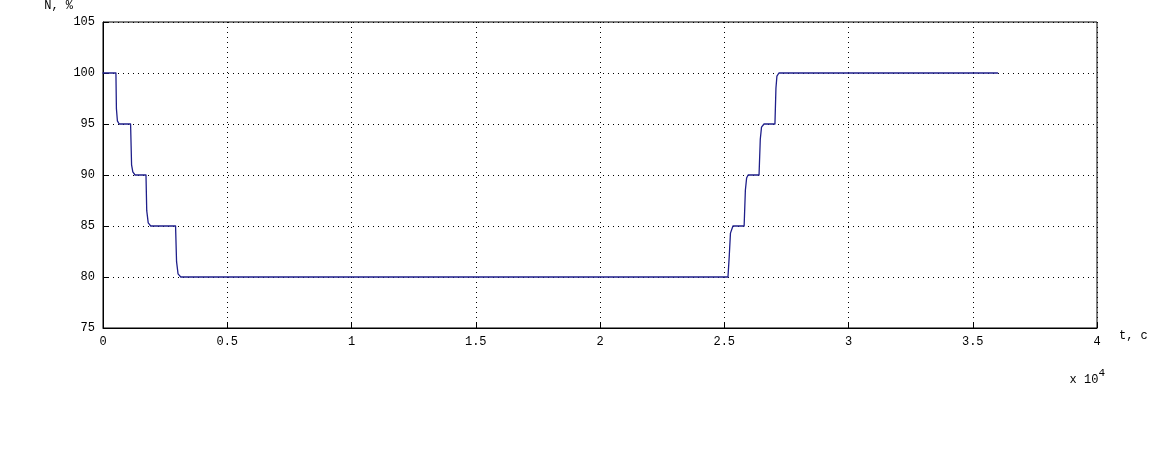 The width and height of the screenshot is (1169, 451). What do you see at coordinates (1133, 336) in the screenshot?
I see `x-axis-title: t, c` at bounding box center [1133, 336].